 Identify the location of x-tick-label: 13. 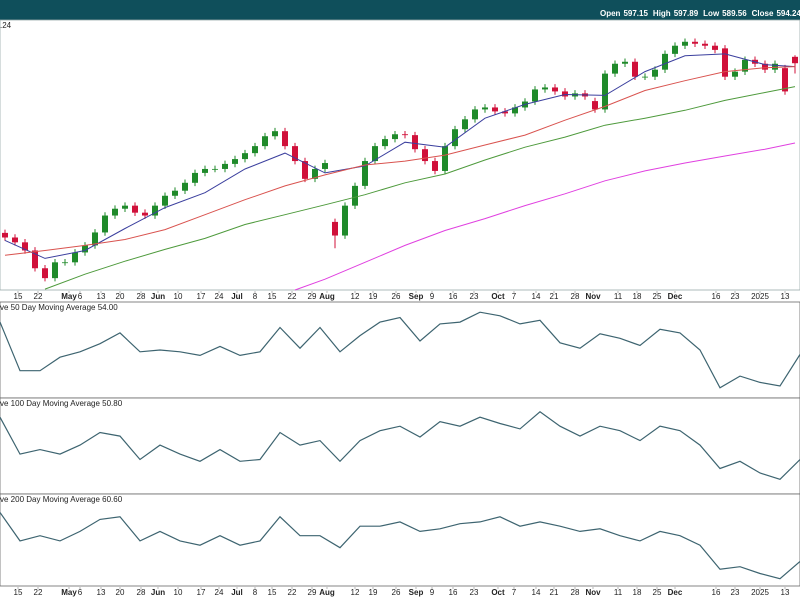
(101, 296).